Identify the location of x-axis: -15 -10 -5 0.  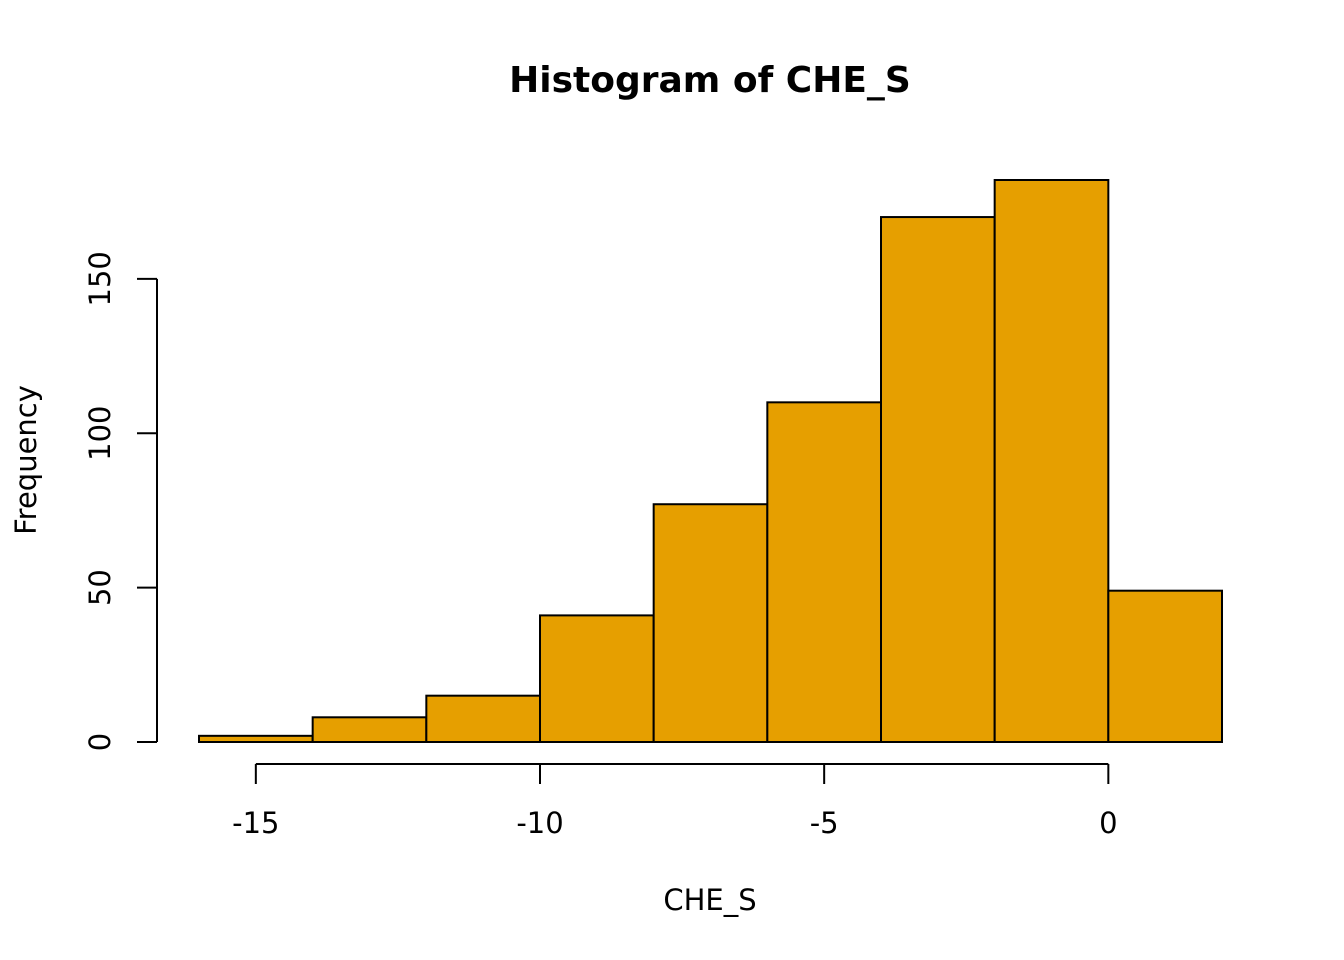
(675, 801).